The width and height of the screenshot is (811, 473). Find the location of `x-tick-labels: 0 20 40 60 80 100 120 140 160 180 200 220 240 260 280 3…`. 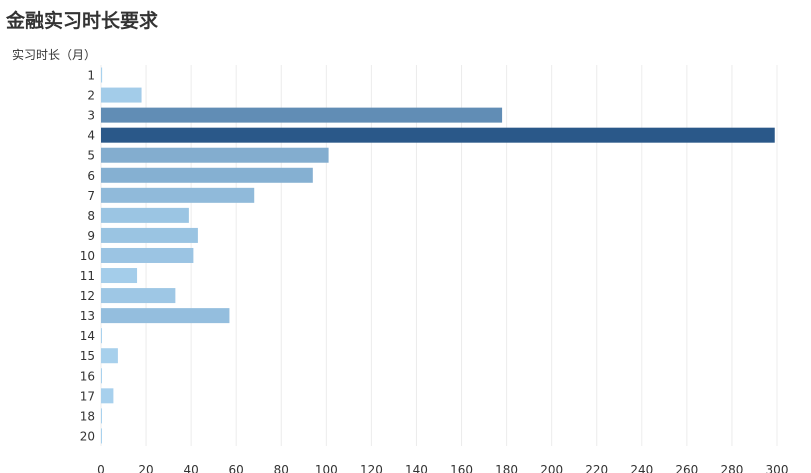

x-tick-labels: 0 20 40 60 80 100 120 140 160 180 200 220 240 260 280 3… is located at coordinates (442, 468).